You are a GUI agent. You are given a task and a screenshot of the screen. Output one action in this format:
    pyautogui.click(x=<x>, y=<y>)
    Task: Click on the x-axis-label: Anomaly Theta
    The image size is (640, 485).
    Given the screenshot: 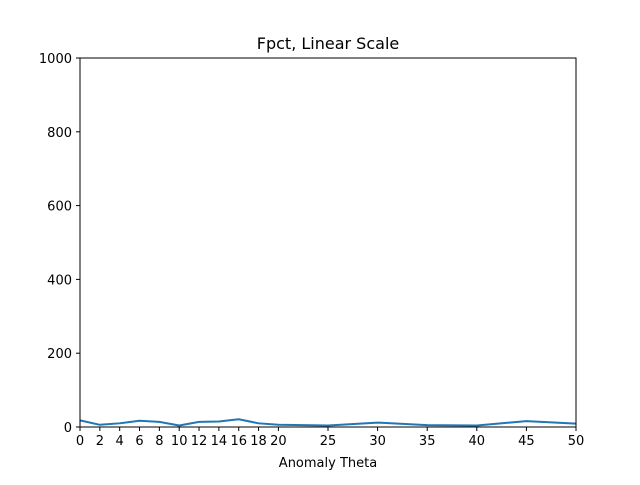 What is the action you would take?
    pyautogui.click(x=328, y=463)
    